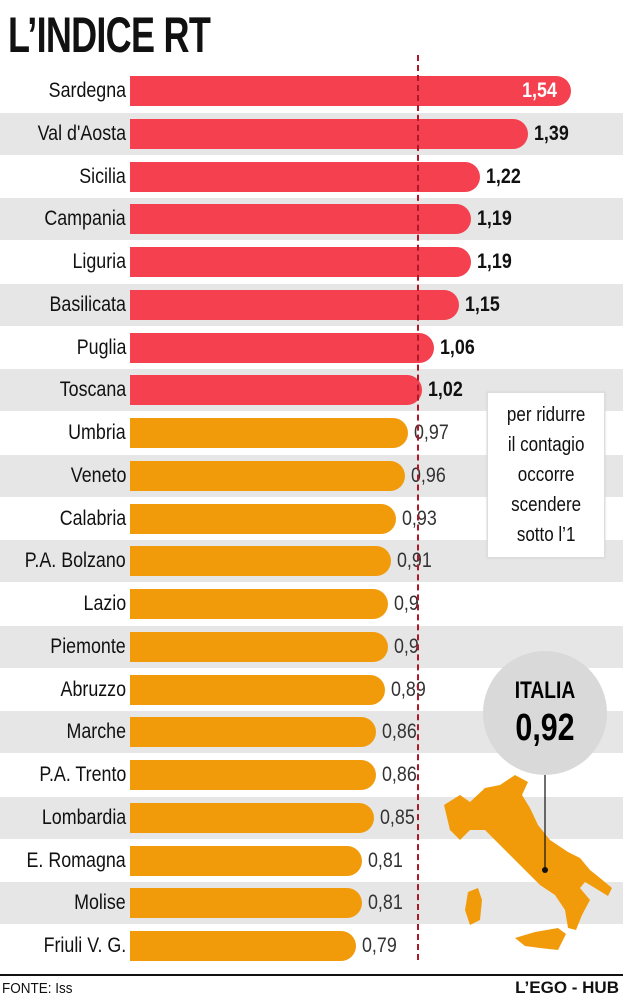 This screenshot has height=1000, width=623. What do you see at coordinates (540, 90) in the screenshot?
I see `value-label: 1,54` at bounding box center [540, 90].